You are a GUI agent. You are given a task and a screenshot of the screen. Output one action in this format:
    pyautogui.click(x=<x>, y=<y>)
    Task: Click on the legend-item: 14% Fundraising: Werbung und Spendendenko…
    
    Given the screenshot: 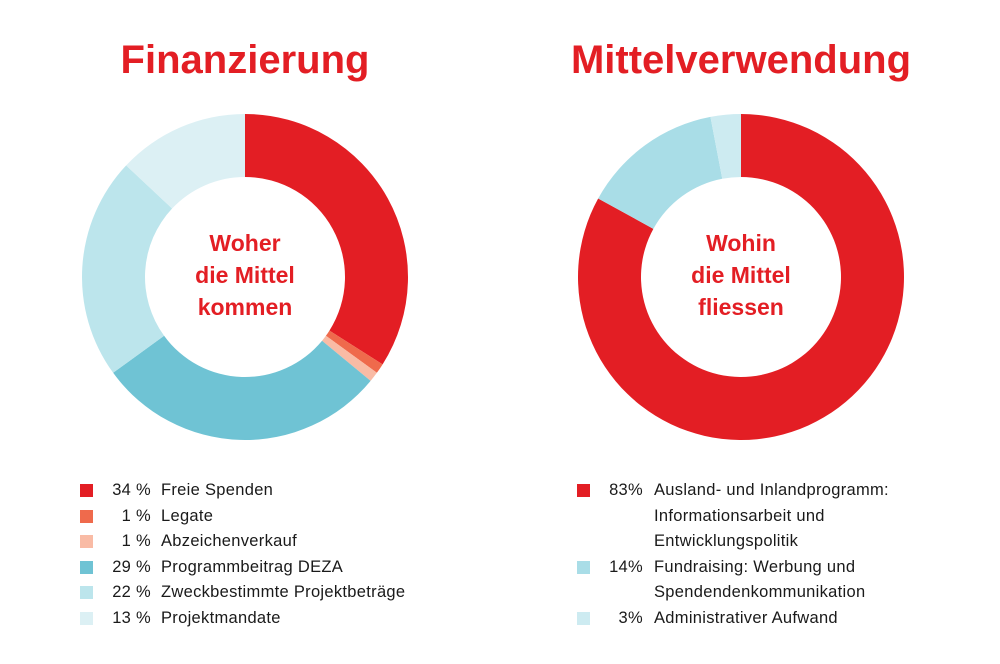 What is the action you would take?
    pyautogui.click(x=750, y=580)
    